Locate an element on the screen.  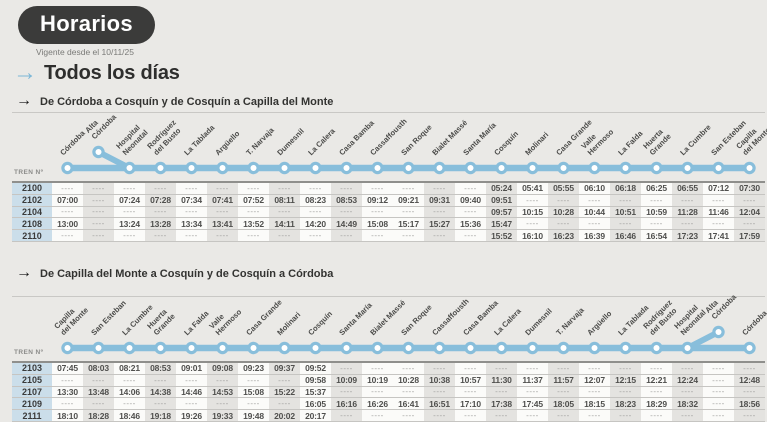
time-cell: 07:12 is located at coordinates (718, 188).